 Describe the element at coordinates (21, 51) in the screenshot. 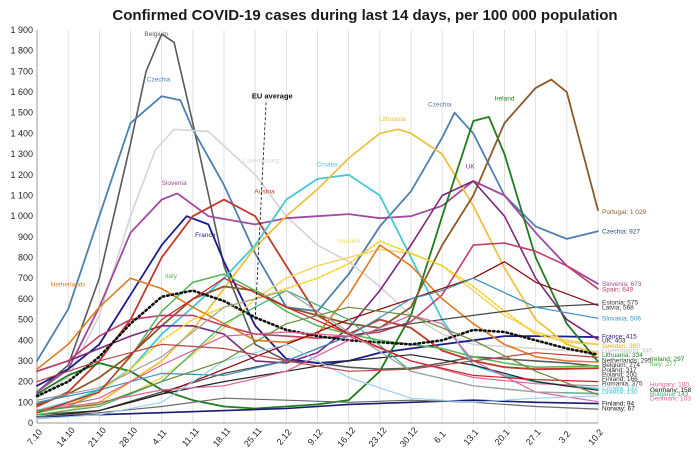

I see `y-tick-label: 1 800` at that location.